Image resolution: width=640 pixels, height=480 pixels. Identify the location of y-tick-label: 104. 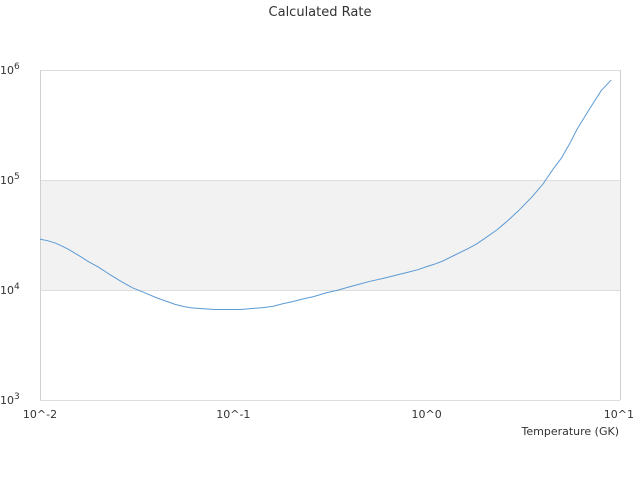
(10, 289).